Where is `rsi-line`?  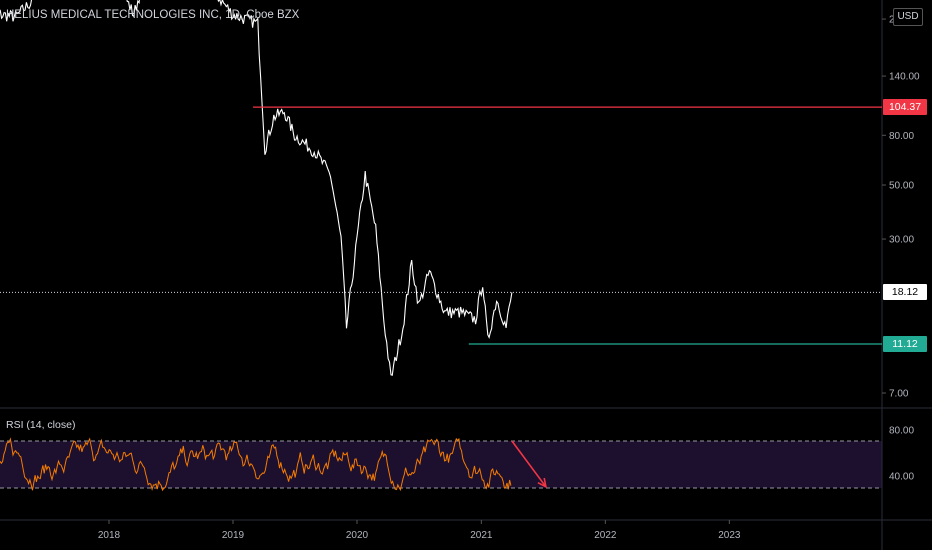
rsi-line is located at coordinates (256, 464).